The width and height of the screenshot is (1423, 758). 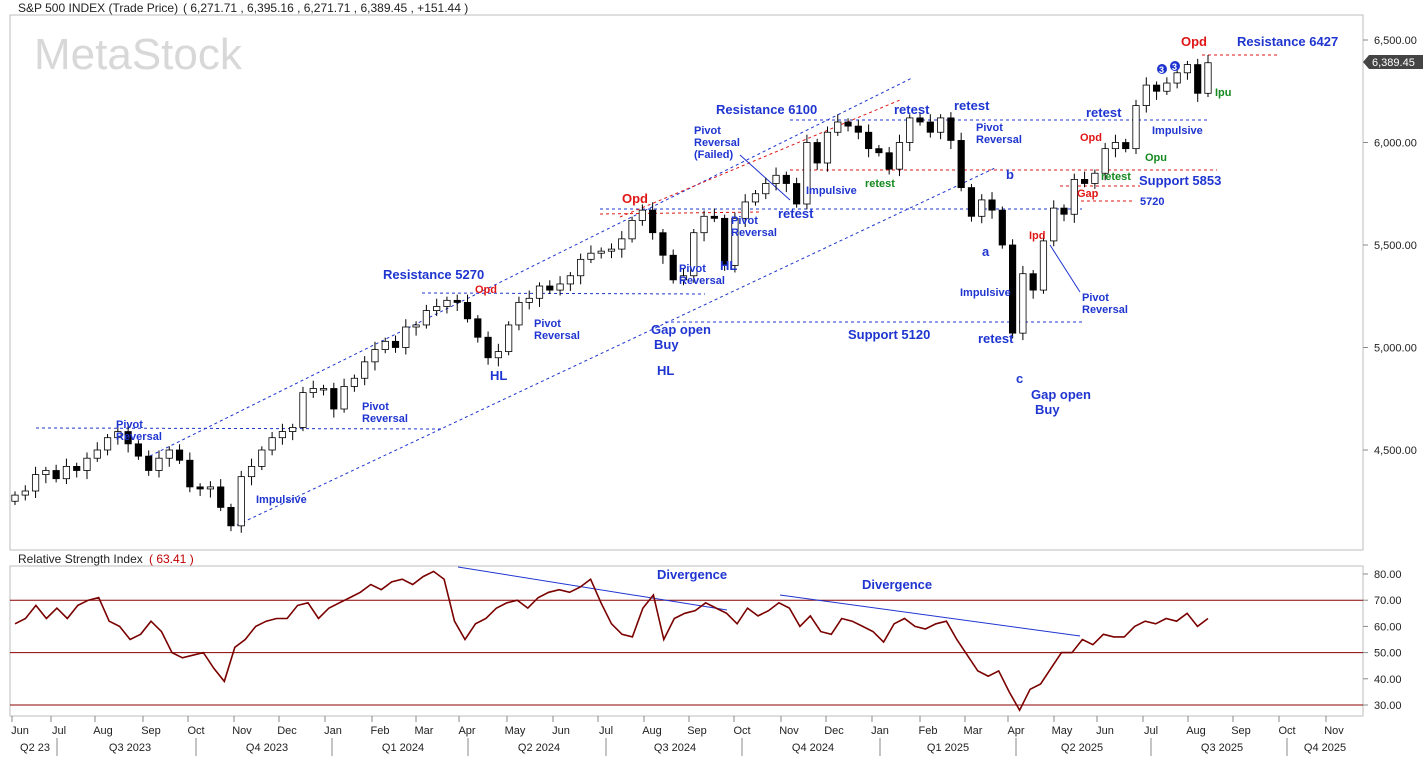 I want to click on label-pivot-4: Pivot, so click(x=744, y=221).